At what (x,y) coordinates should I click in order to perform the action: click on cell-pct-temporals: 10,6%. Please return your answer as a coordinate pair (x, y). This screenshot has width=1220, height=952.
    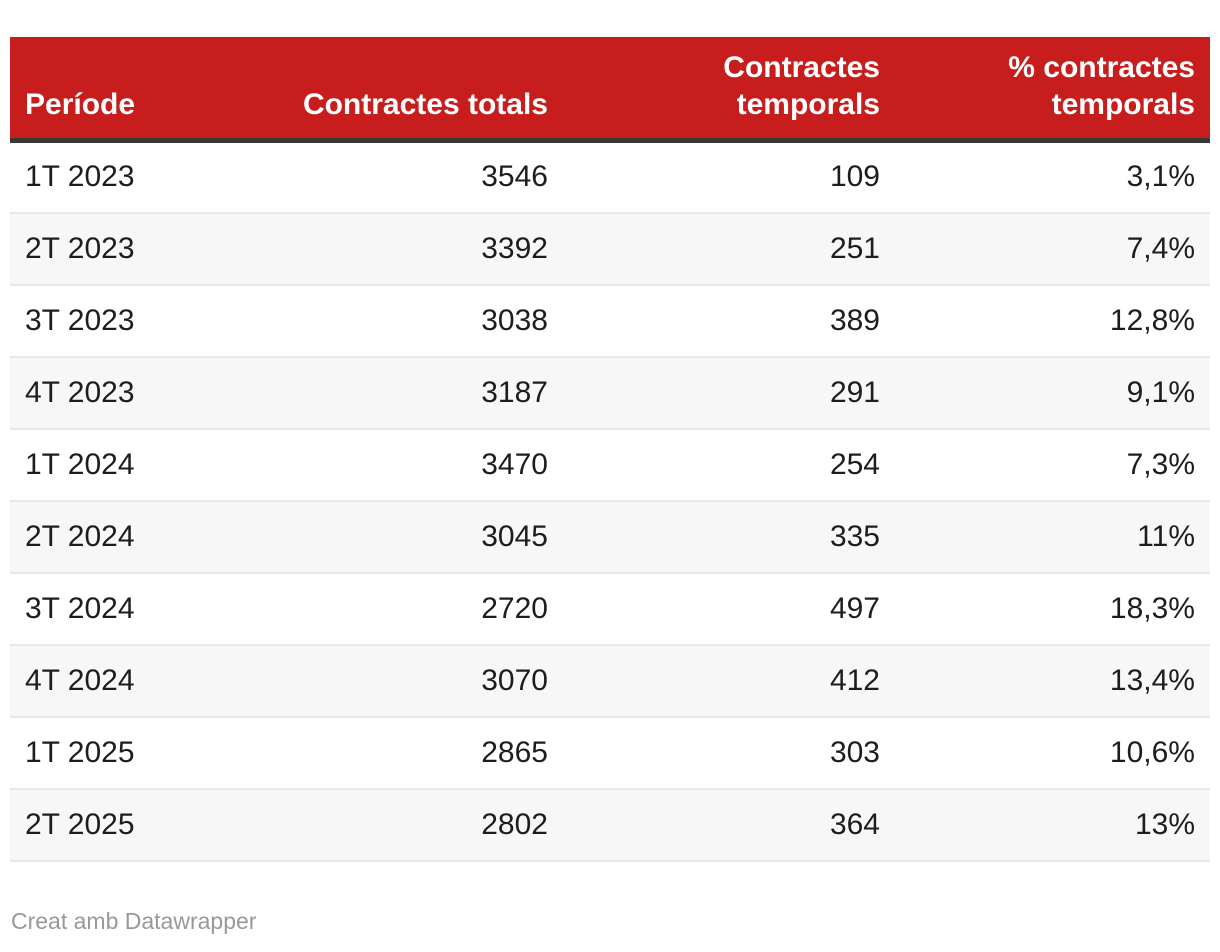
    Looking at the image, I should click on (1052, 752).